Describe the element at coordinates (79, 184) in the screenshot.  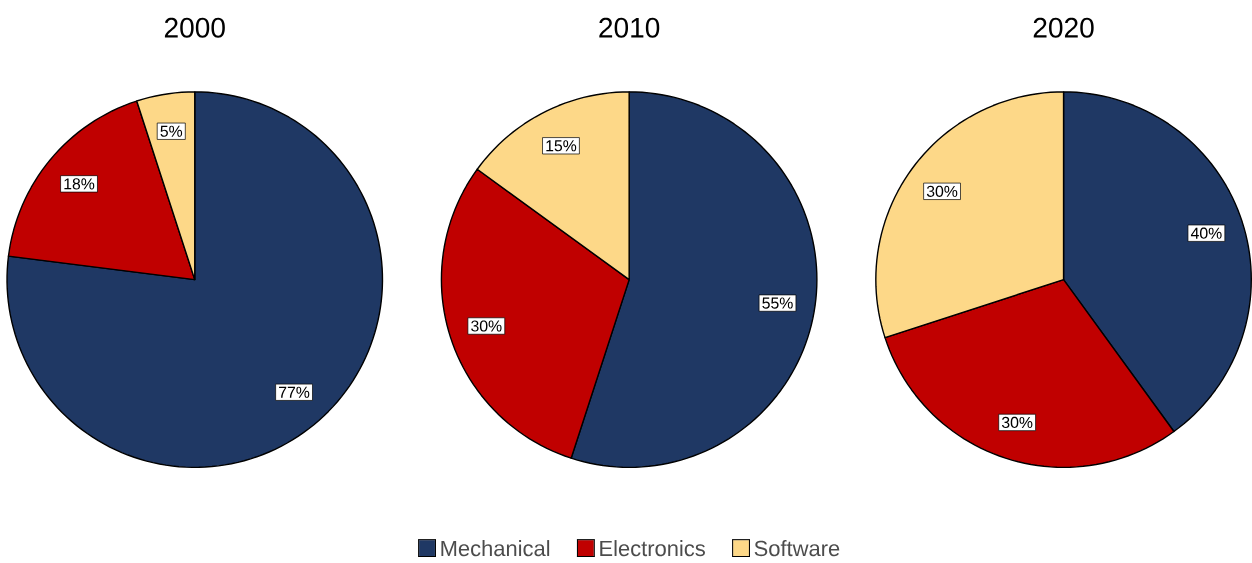
I see `data-label: 18%` at that location.